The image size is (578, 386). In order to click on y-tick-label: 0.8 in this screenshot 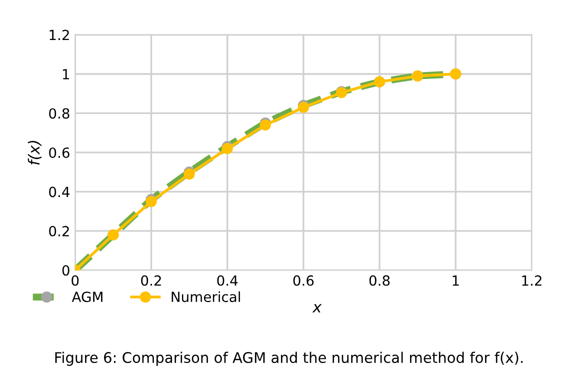, I will do `click(59, 113)`.